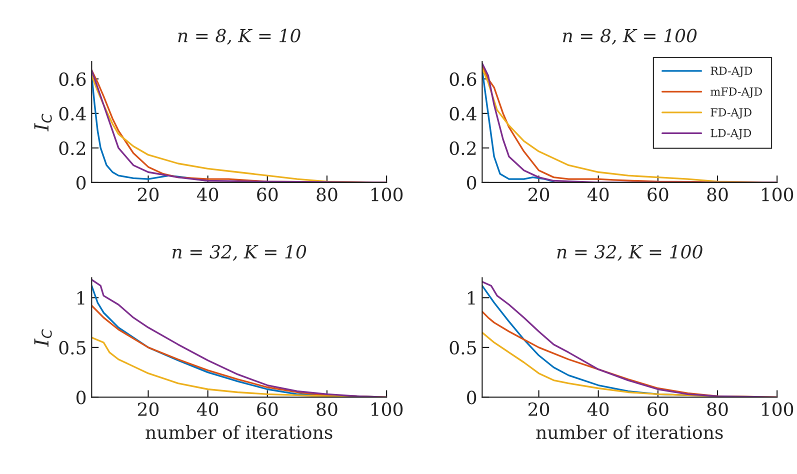 The height and width of the screenshot is (474, 797). What do you see at coordinates (731, 72) in the screenshot?
I see `legend-label: RD-AJD` at bounding box center [731, 72].